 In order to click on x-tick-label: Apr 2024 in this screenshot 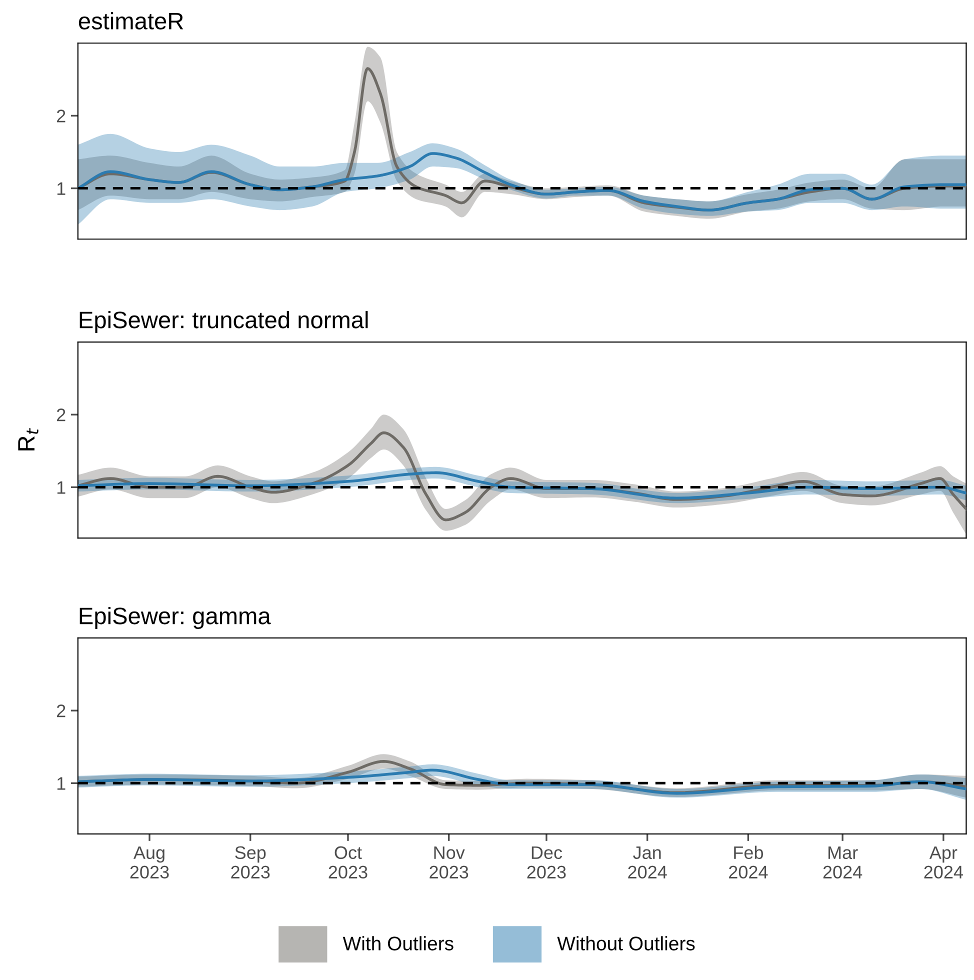, I will do `click(943, 862)`.